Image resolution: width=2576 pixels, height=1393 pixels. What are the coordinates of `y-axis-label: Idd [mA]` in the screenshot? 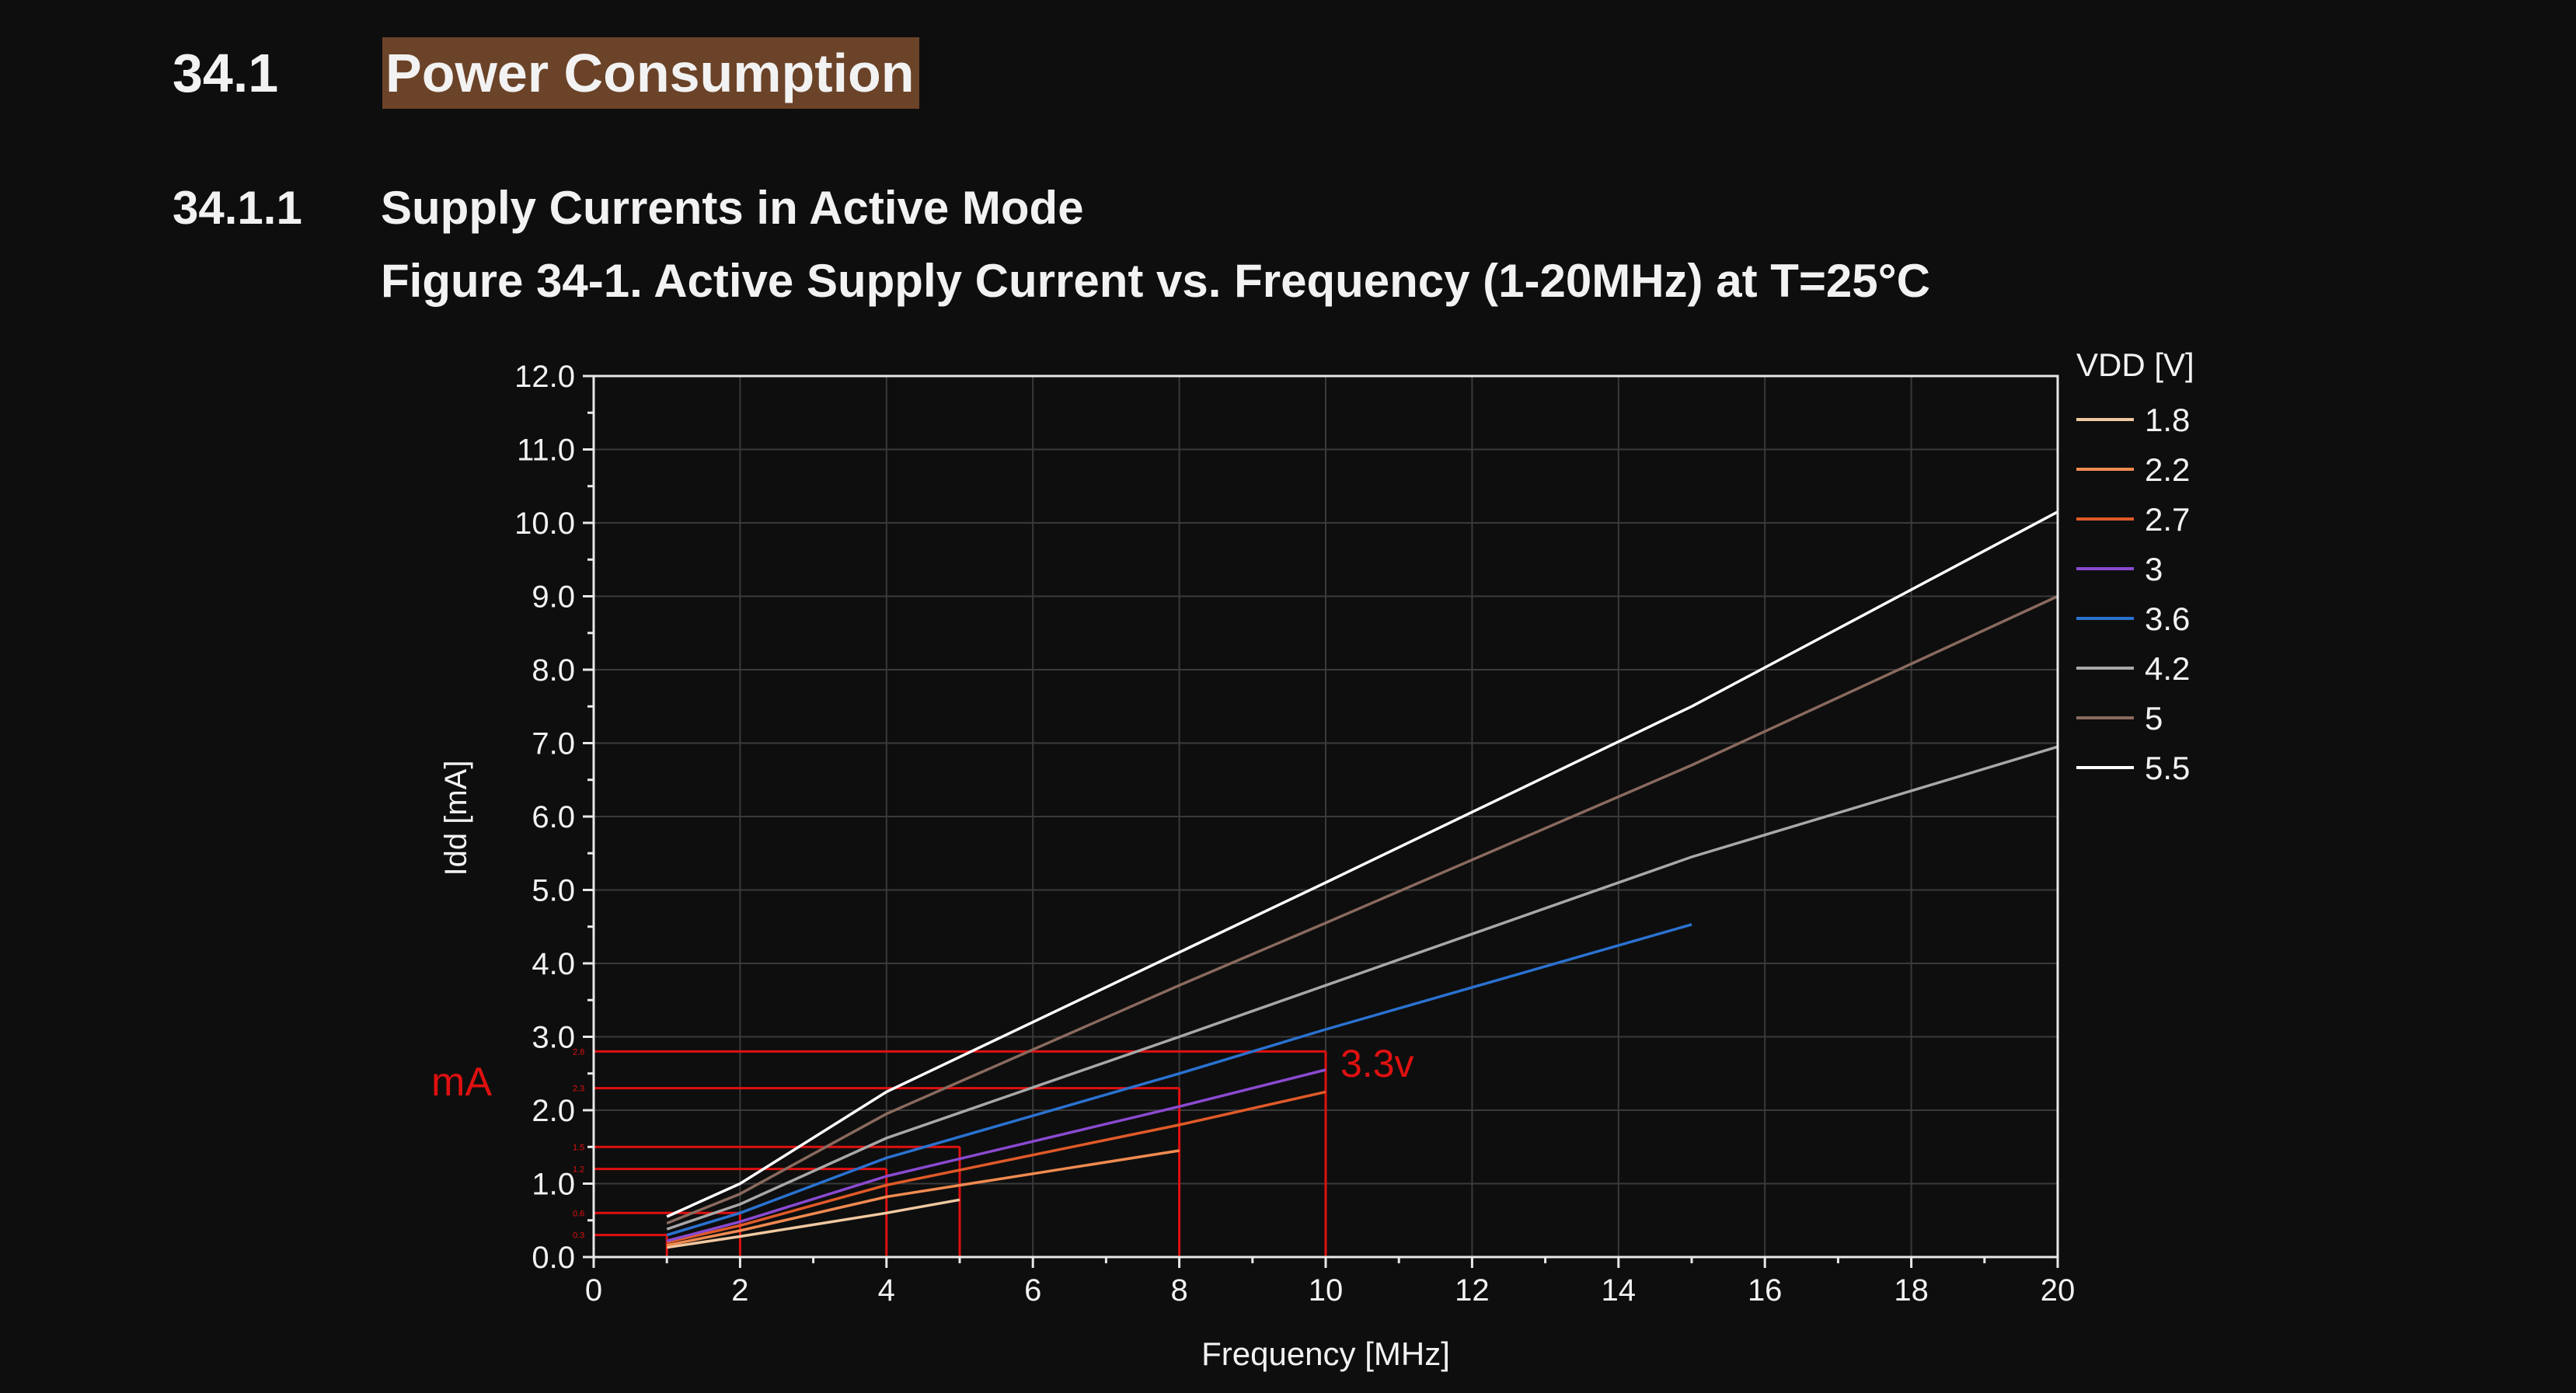 It's located at (456, 818).